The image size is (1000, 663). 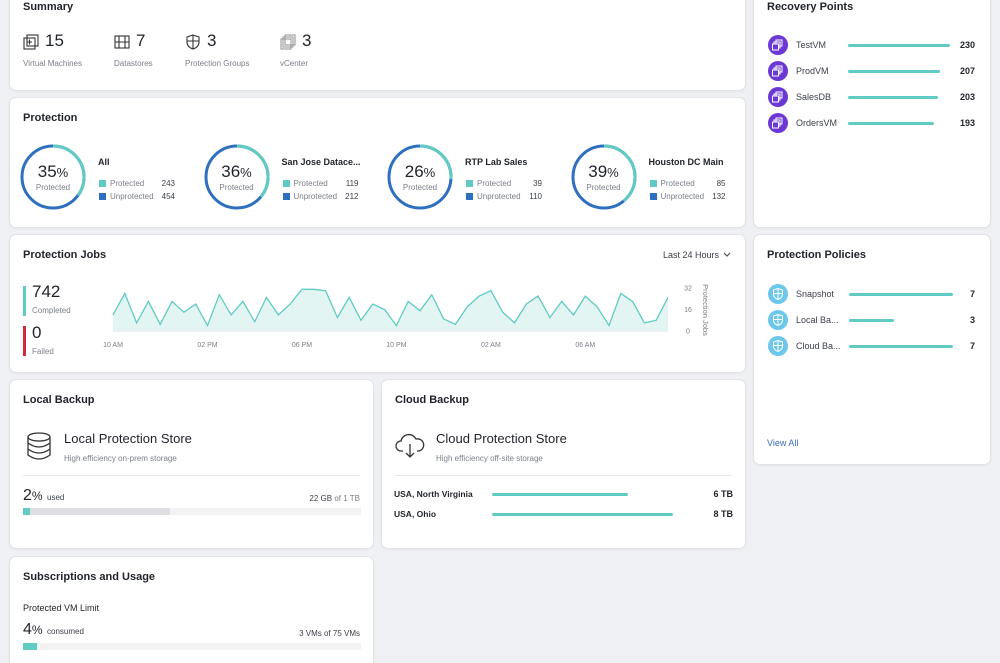 What do you see at coordinates (688, 310) in the screenshot?
I see `y-tick-label: 16` at bounding box center [688, 310].